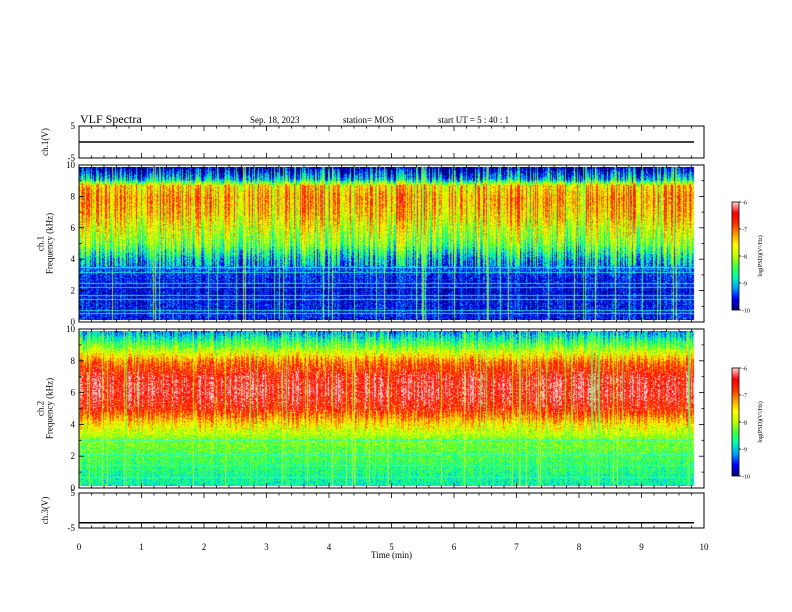 This screenshot has width=792, height=612. Describe the element at coordinates (747, 424) in the screenshot. I see `ch2-colorbar: -6 -7 -8 -9 -10 log(PSD)(V²/Hz)` at that location.